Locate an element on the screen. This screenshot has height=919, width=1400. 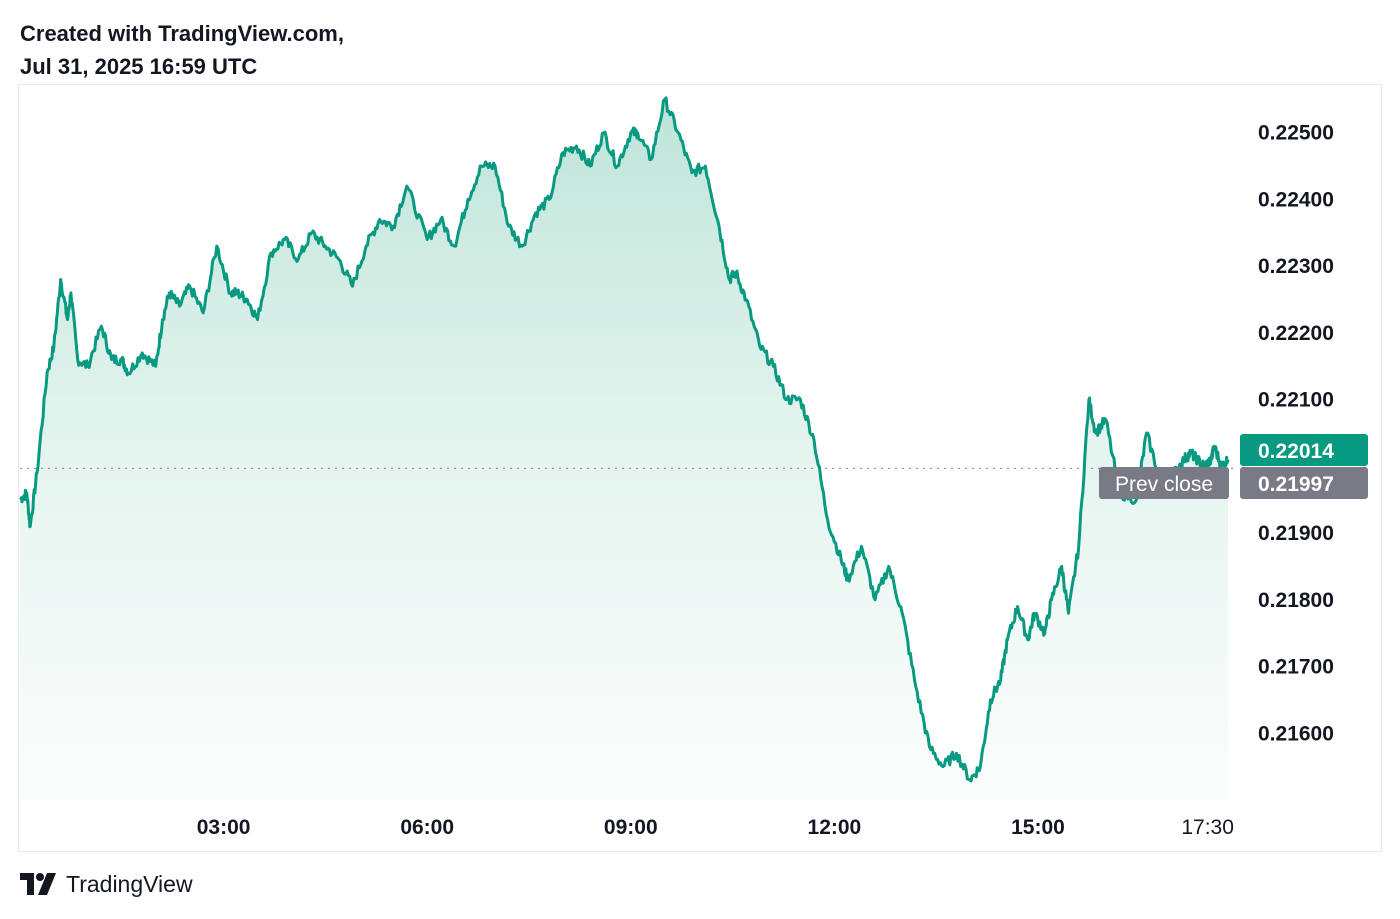
footer-brand-label: TradingView is located at coordinates (129, 883).